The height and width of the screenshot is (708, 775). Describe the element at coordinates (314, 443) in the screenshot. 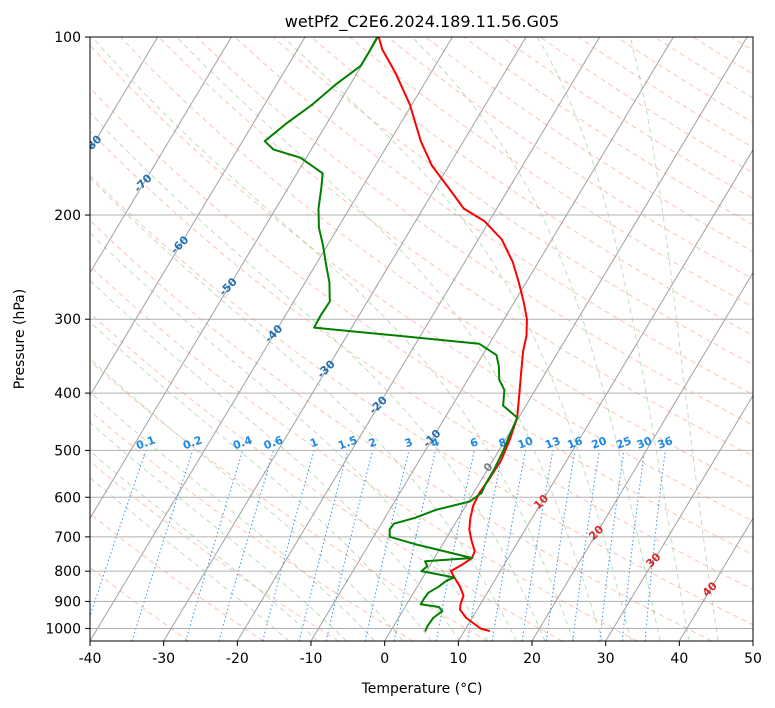

I see `mixing-ratio-label: 1` at that location.